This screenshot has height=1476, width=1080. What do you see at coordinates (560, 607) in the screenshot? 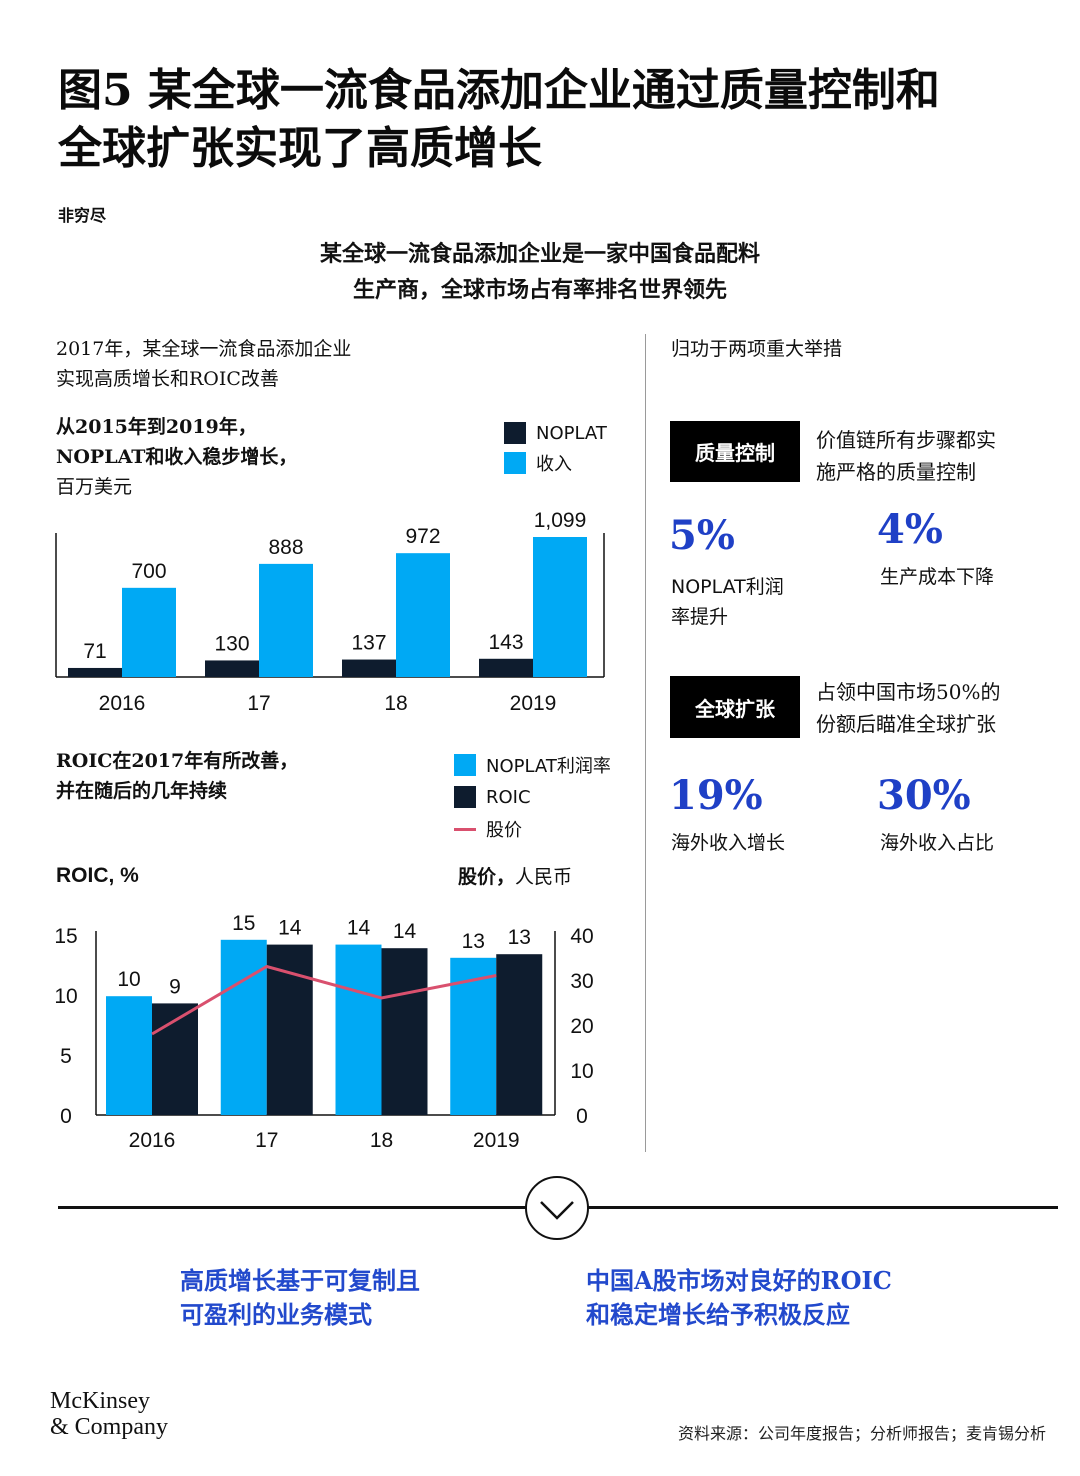
I see `bar-revenue-2019` at bounding box center [560, 607].